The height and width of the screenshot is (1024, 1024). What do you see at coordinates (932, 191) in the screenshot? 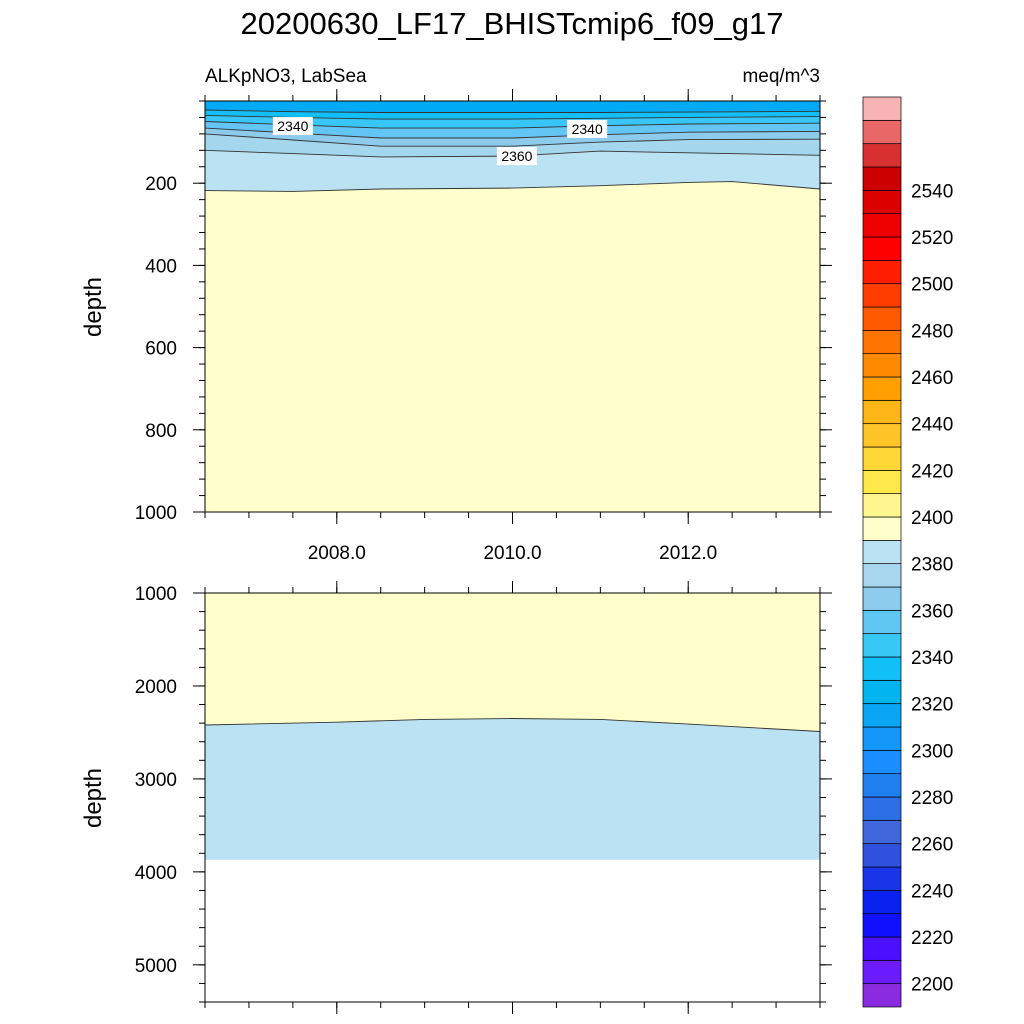
I see `colorbar-label: 2540` at bounding box center [932, 191].